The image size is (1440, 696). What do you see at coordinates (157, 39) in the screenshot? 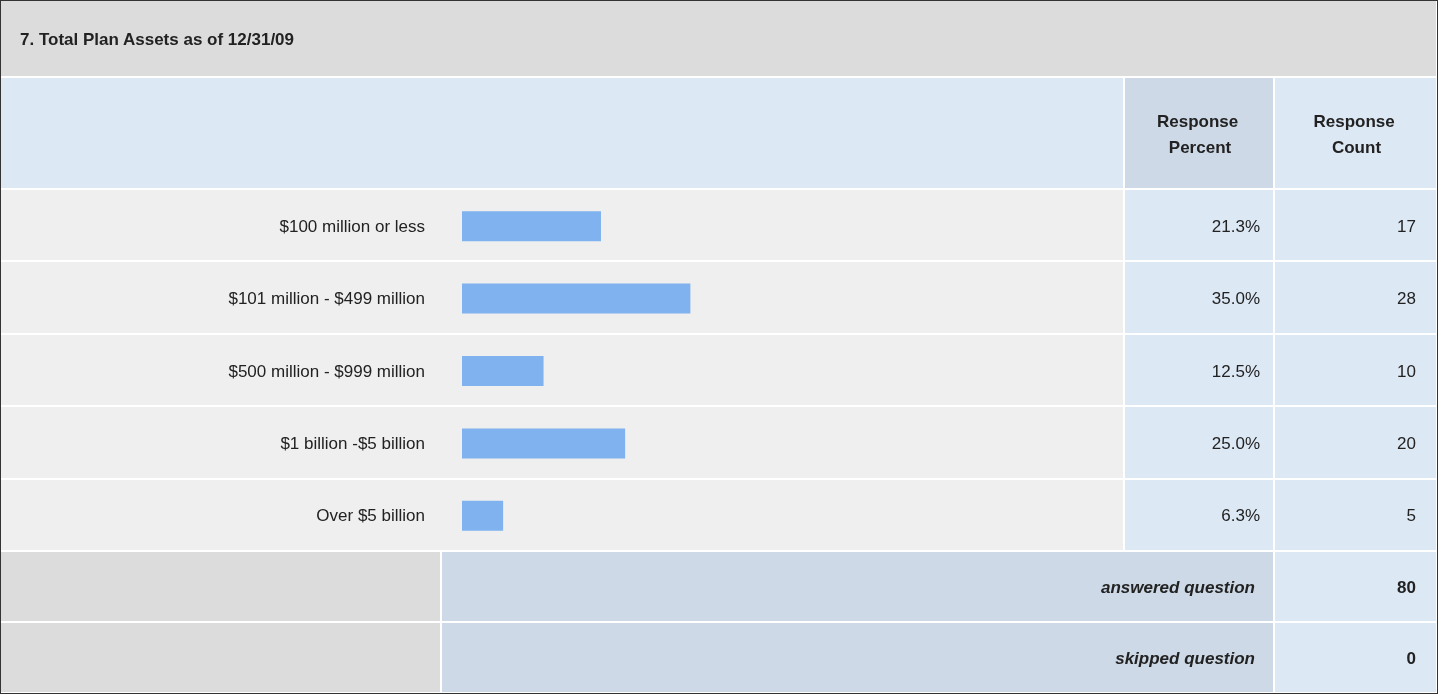
I see `text: 7. Total Plan Assets as of 12/31/09` at bounding box center [157, 39].